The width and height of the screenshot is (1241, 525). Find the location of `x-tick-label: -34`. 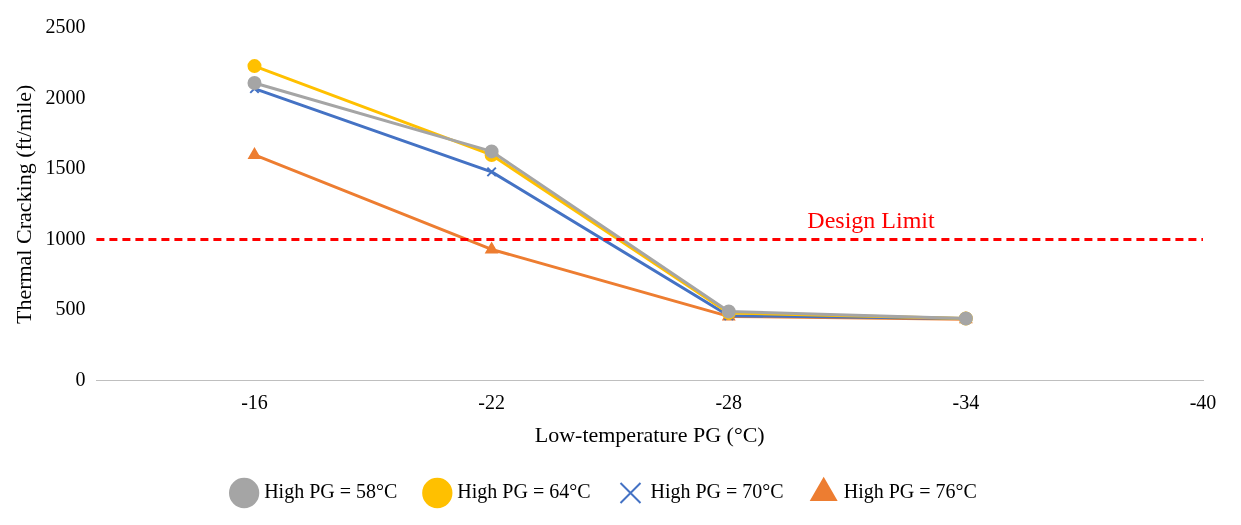

x-tick-label: -34 is located at coordinates (966, 401).